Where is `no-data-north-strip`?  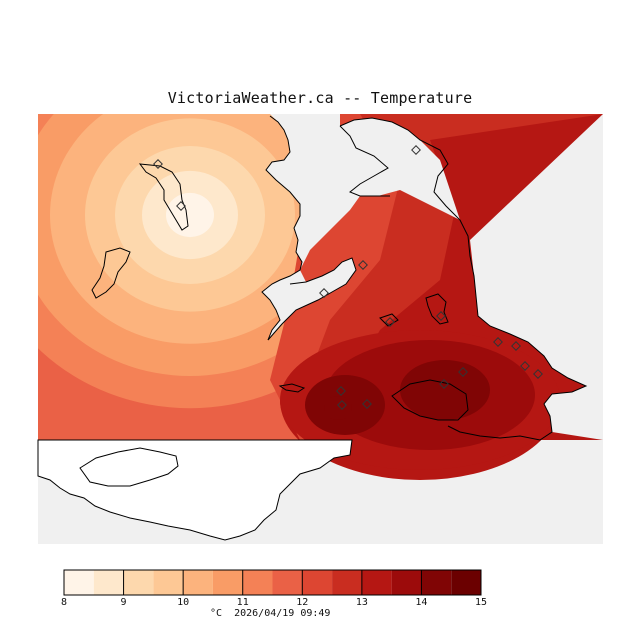
no-data-north-strip is located at coordinates (365, 167).